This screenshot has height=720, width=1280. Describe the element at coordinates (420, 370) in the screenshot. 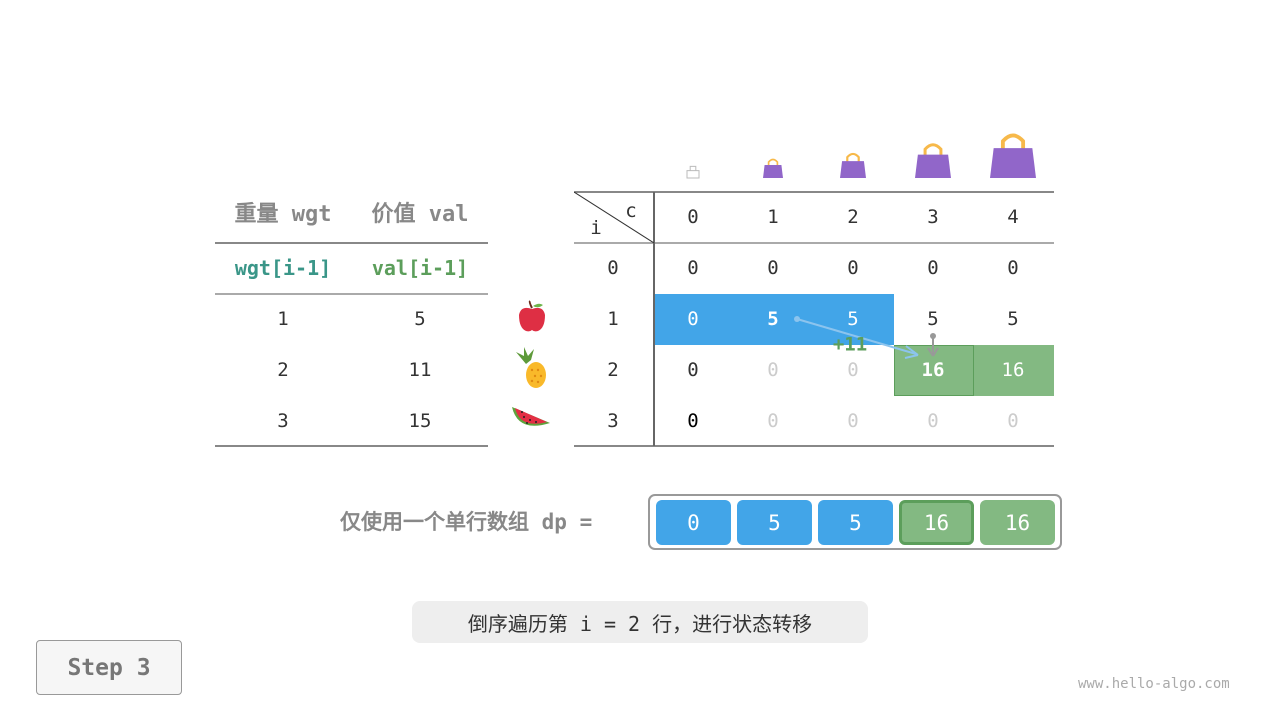

I see `value-cell: 11` at that location.